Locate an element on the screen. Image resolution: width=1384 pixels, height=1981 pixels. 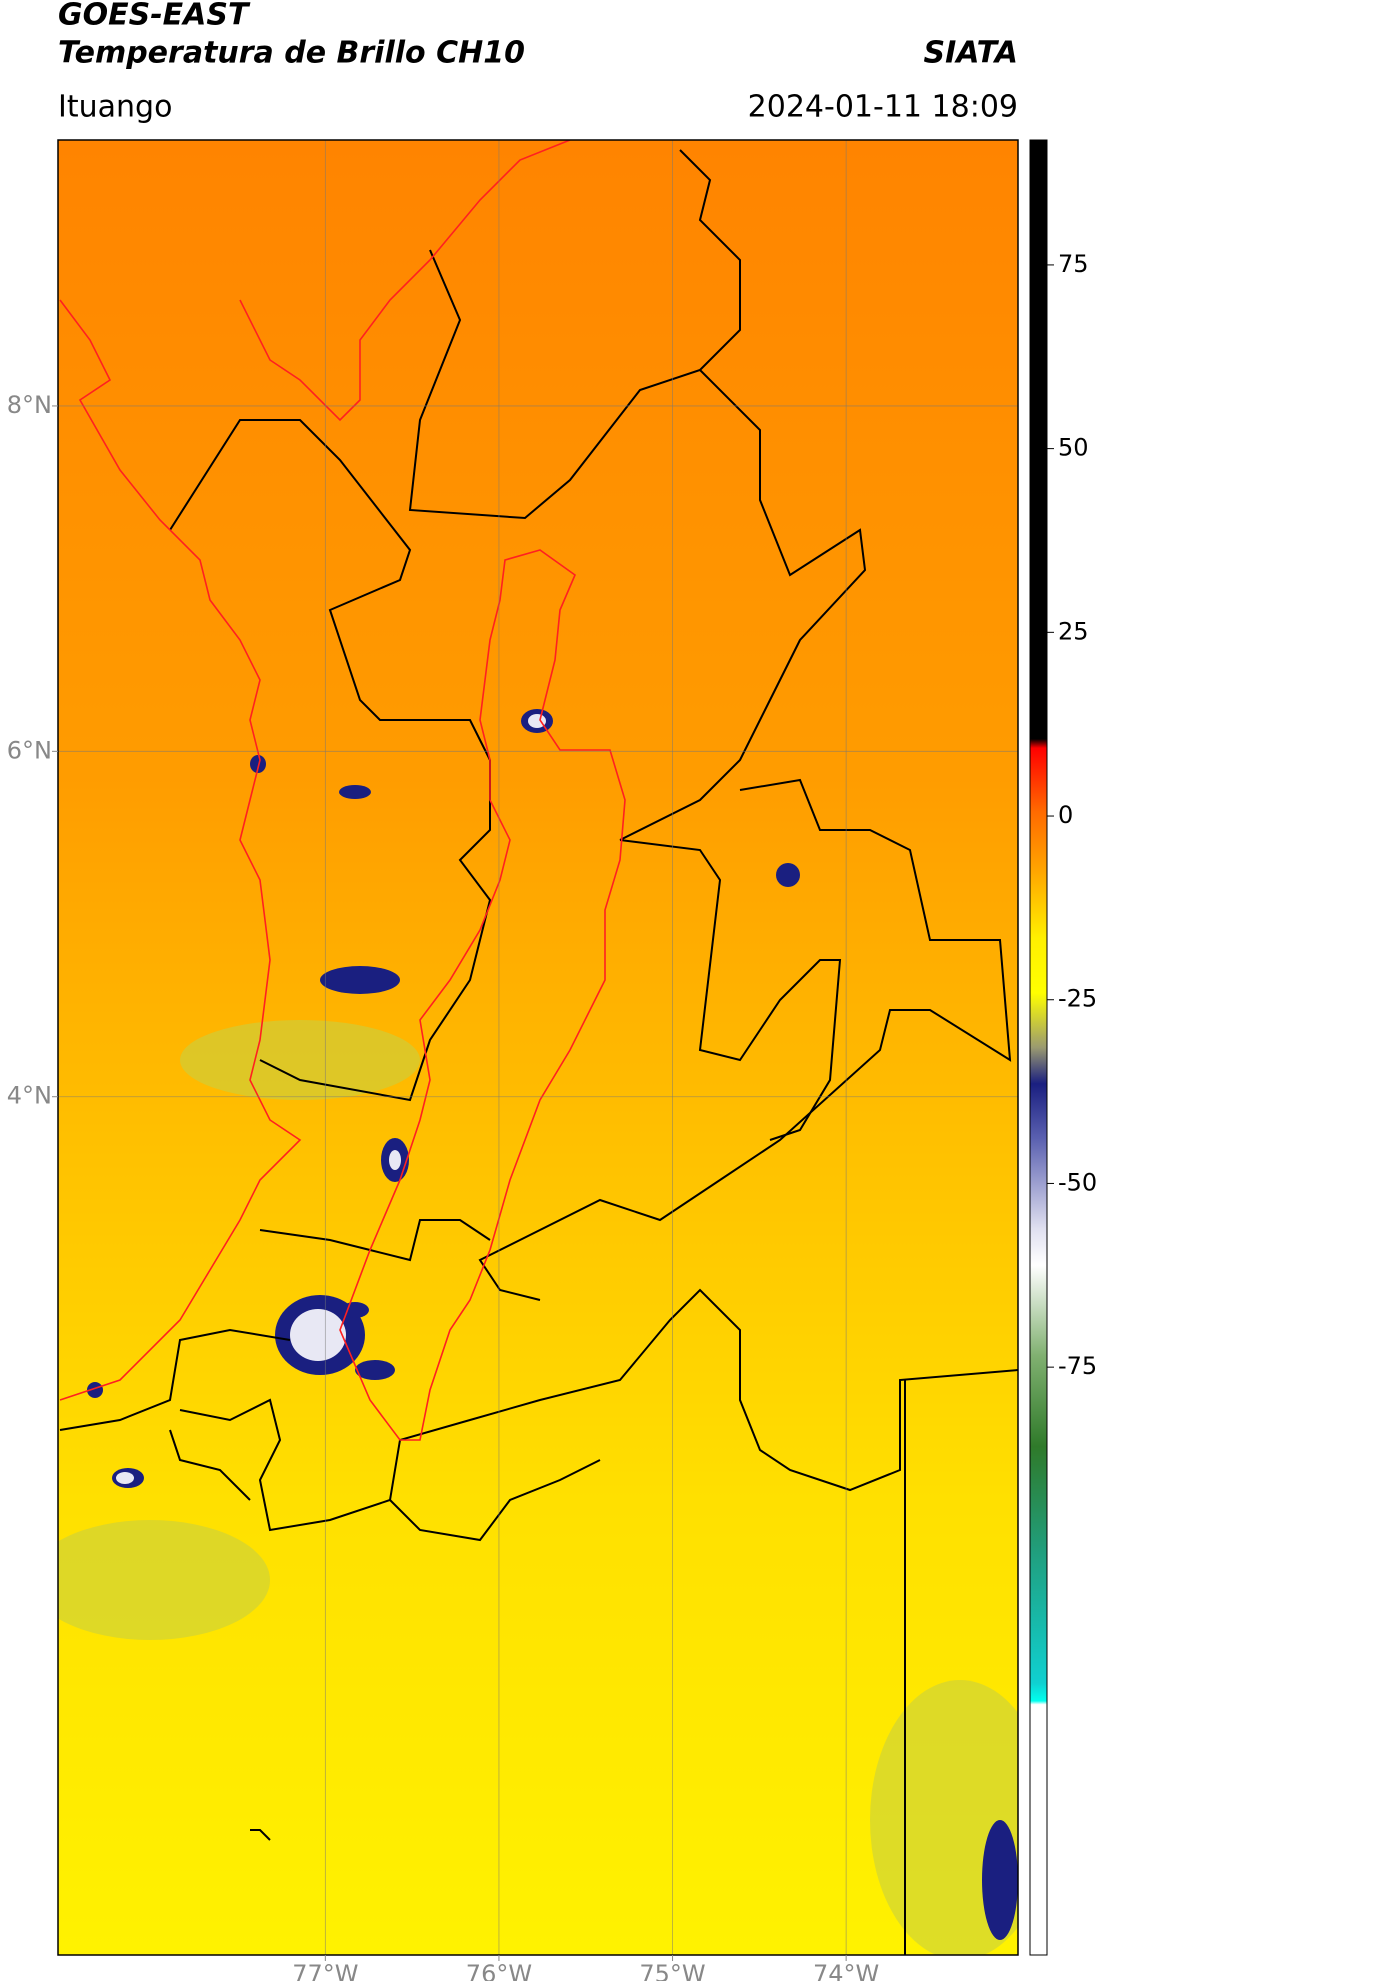
colorbar-tick-label: 0 is located at coordinates (1065, 815).